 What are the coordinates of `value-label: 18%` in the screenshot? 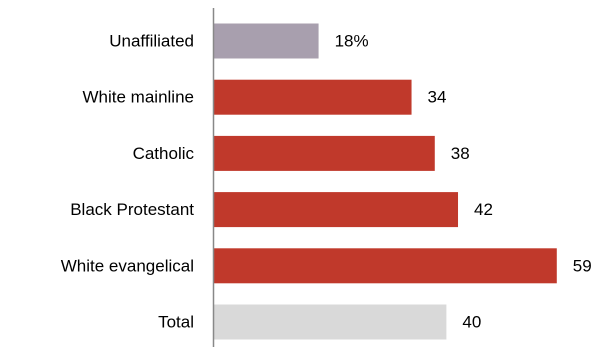 It's located at (352, 41).